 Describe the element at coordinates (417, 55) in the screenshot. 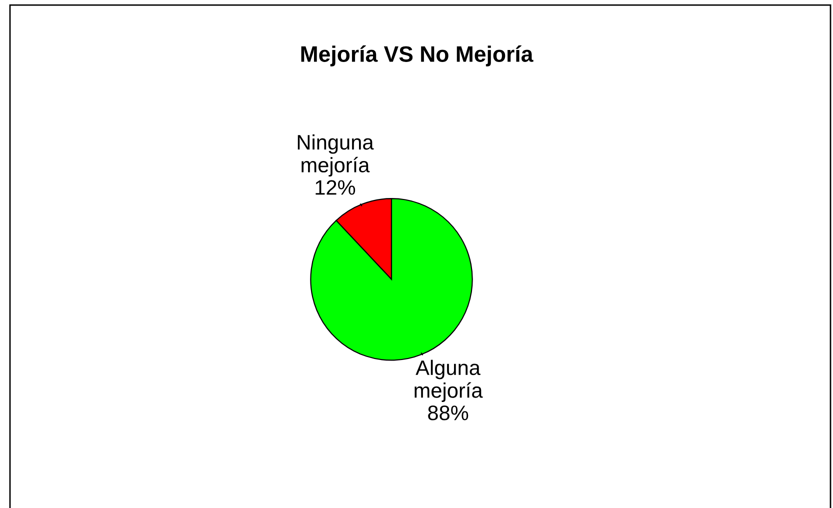

I see `chart-title: Mejoría VS No Mejoría` at that location.